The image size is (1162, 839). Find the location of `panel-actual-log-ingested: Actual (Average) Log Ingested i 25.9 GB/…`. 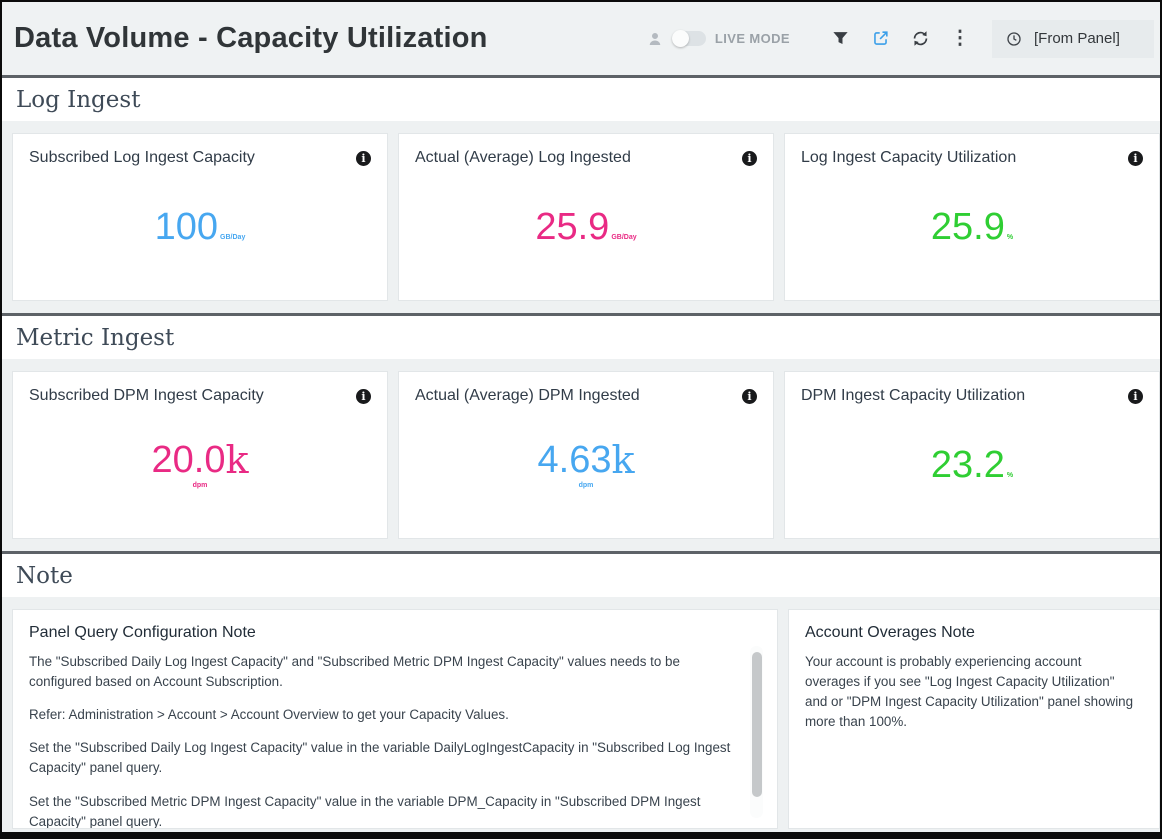

panel-actual-log-ingested: Actual (Average) Log Ingested i 25.9 GB/… is located at coordinates (586, 217).